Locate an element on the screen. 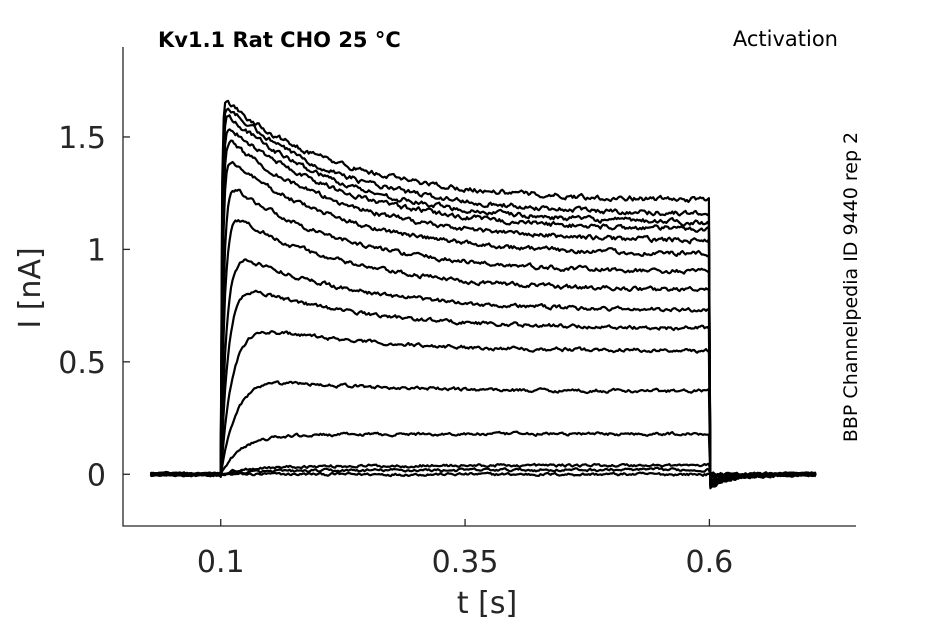 The height and width of the screenshot is (624, 945). y-tick-label: 0 is located at coordinates (96, 475).